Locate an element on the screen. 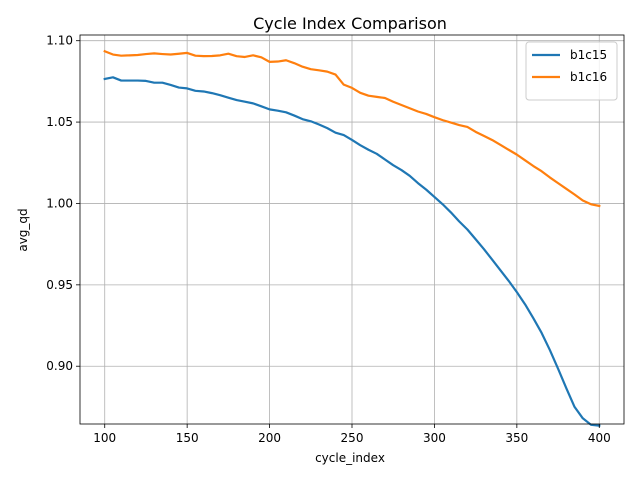 This screenshot has height=480, width=640. legend-label-b1c16: b1c16 is located at coordinates (588, 77).